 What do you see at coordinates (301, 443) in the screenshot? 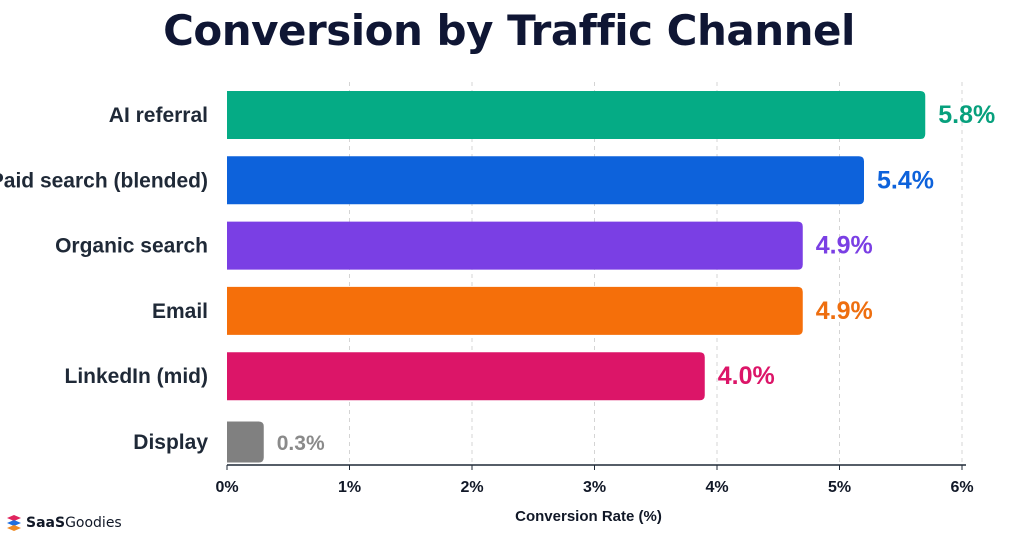
I see `value-label: 0.3%` at bounding box center [301, 443].